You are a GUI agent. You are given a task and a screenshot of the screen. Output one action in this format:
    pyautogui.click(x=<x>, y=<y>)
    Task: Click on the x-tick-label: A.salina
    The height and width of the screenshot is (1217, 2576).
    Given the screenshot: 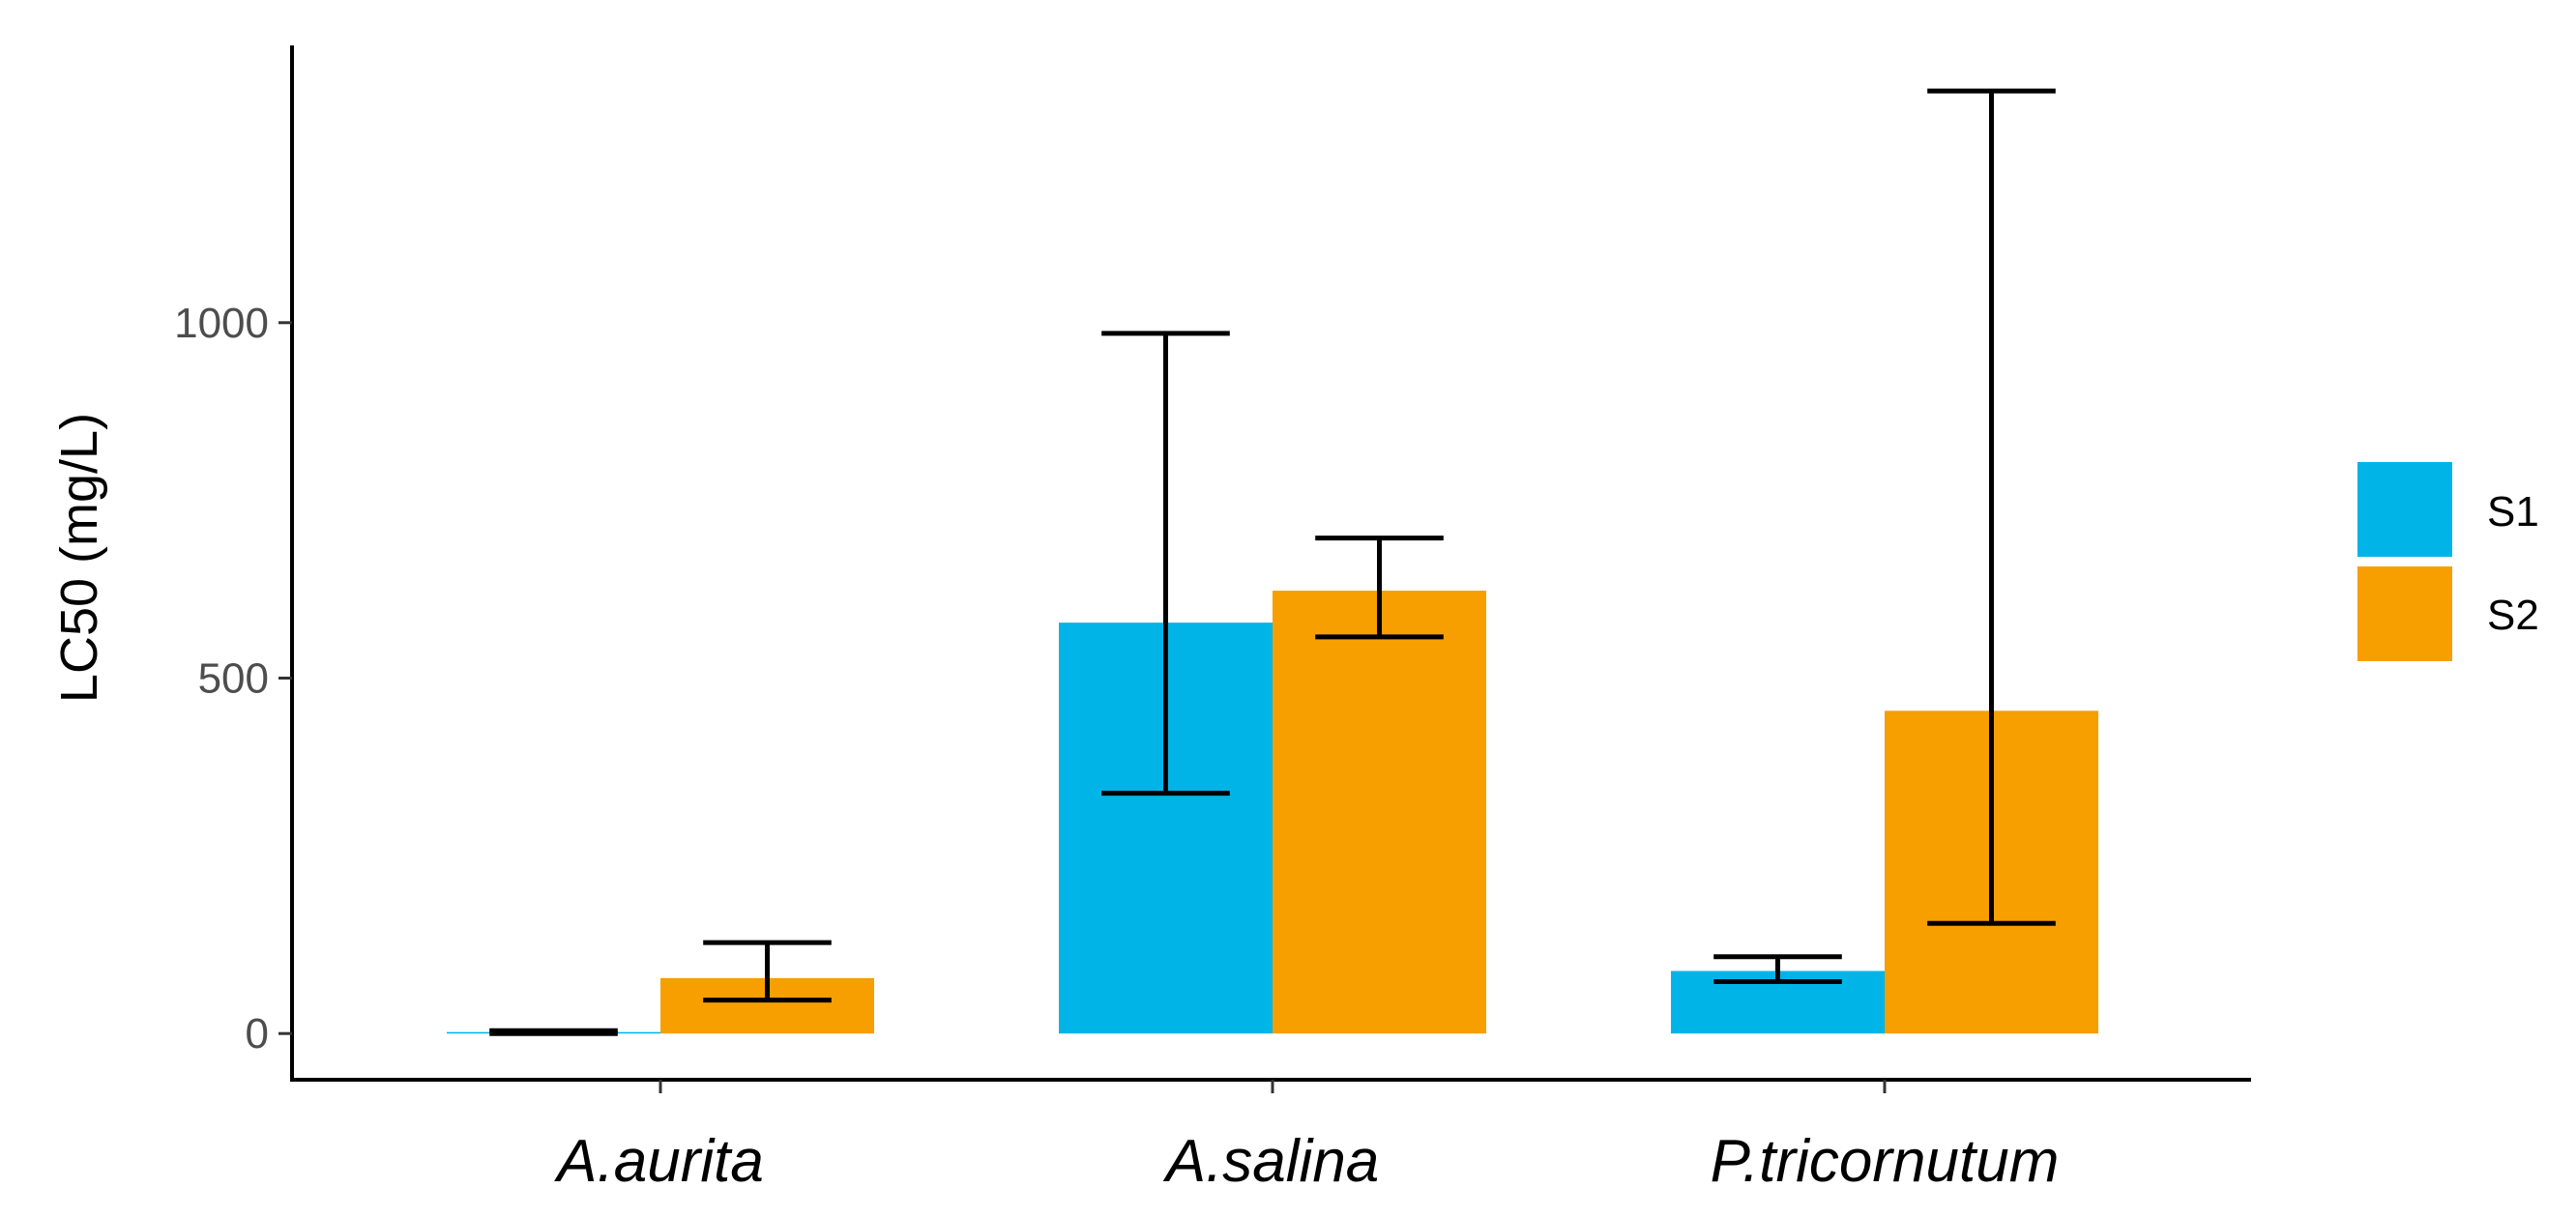 What is the action you would take?
    pyautogui.click(x=1271, y=1161)
    